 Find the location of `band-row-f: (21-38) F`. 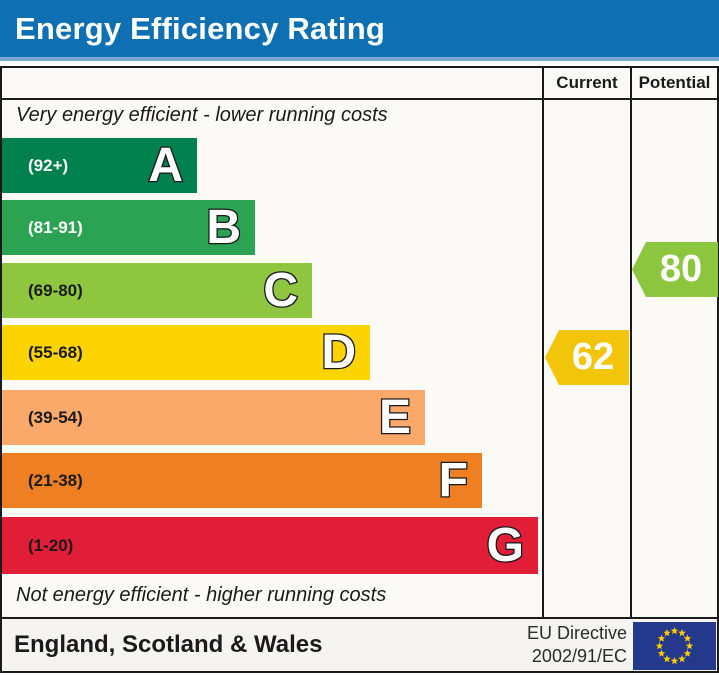

band-row-f: (21-38) F is located at coordinates (242, 480).